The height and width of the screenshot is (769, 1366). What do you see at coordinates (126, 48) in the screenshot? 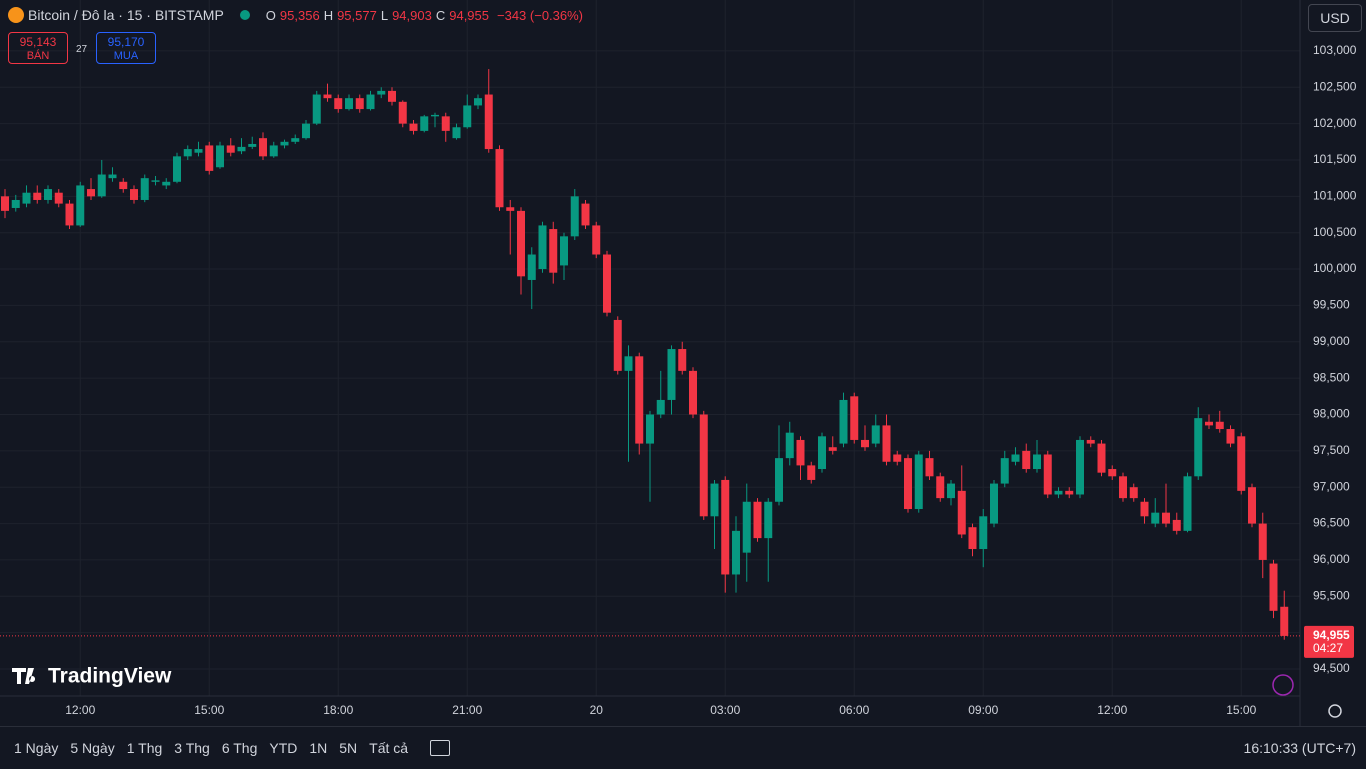
I see `buy-button: 95,170 MUA` at bounding box center [126, 48].